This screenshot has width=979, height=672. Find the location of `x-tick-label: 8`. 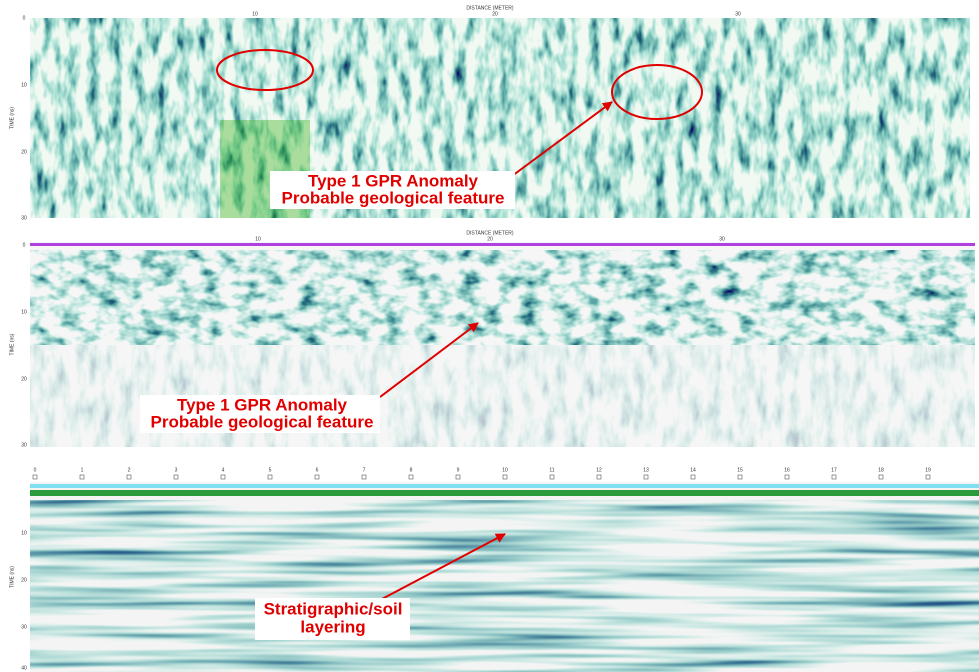

x-tick-label: 8 is located at coordinates (411, 470).